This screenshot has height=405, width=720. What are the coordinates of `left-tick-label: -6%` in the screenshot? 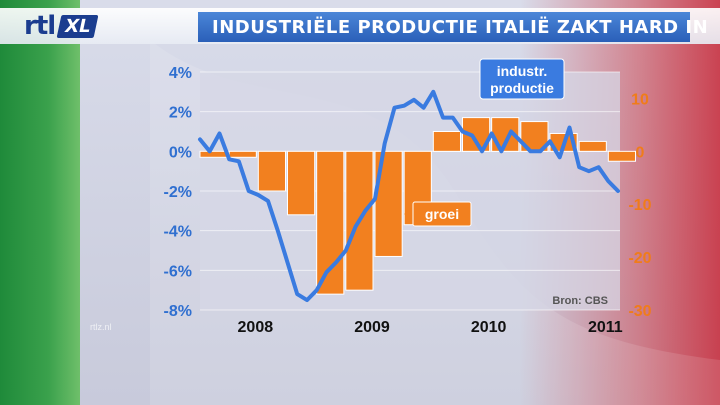 It's located at (178, 271).